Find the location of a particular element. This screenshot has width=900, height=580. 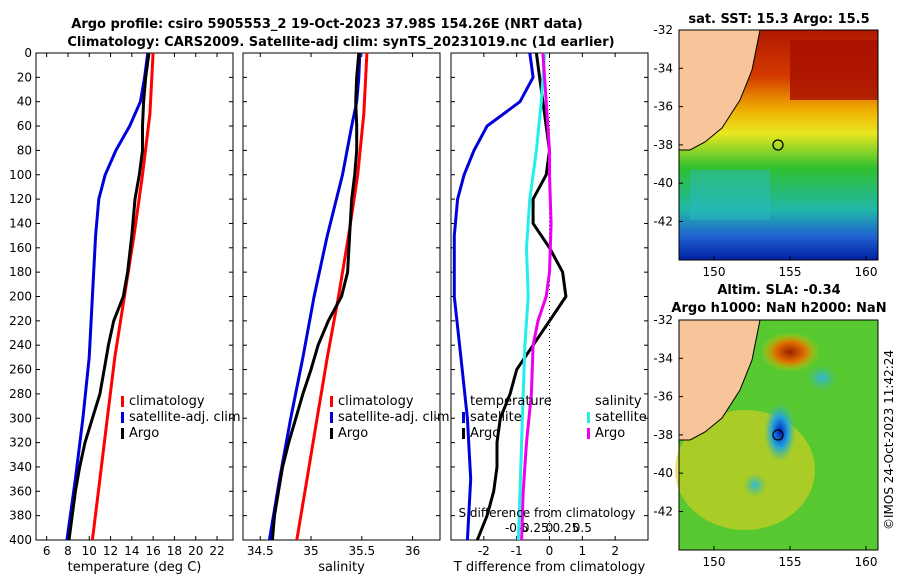

map-lat-label: -42 is located at coordinates (663, 222).